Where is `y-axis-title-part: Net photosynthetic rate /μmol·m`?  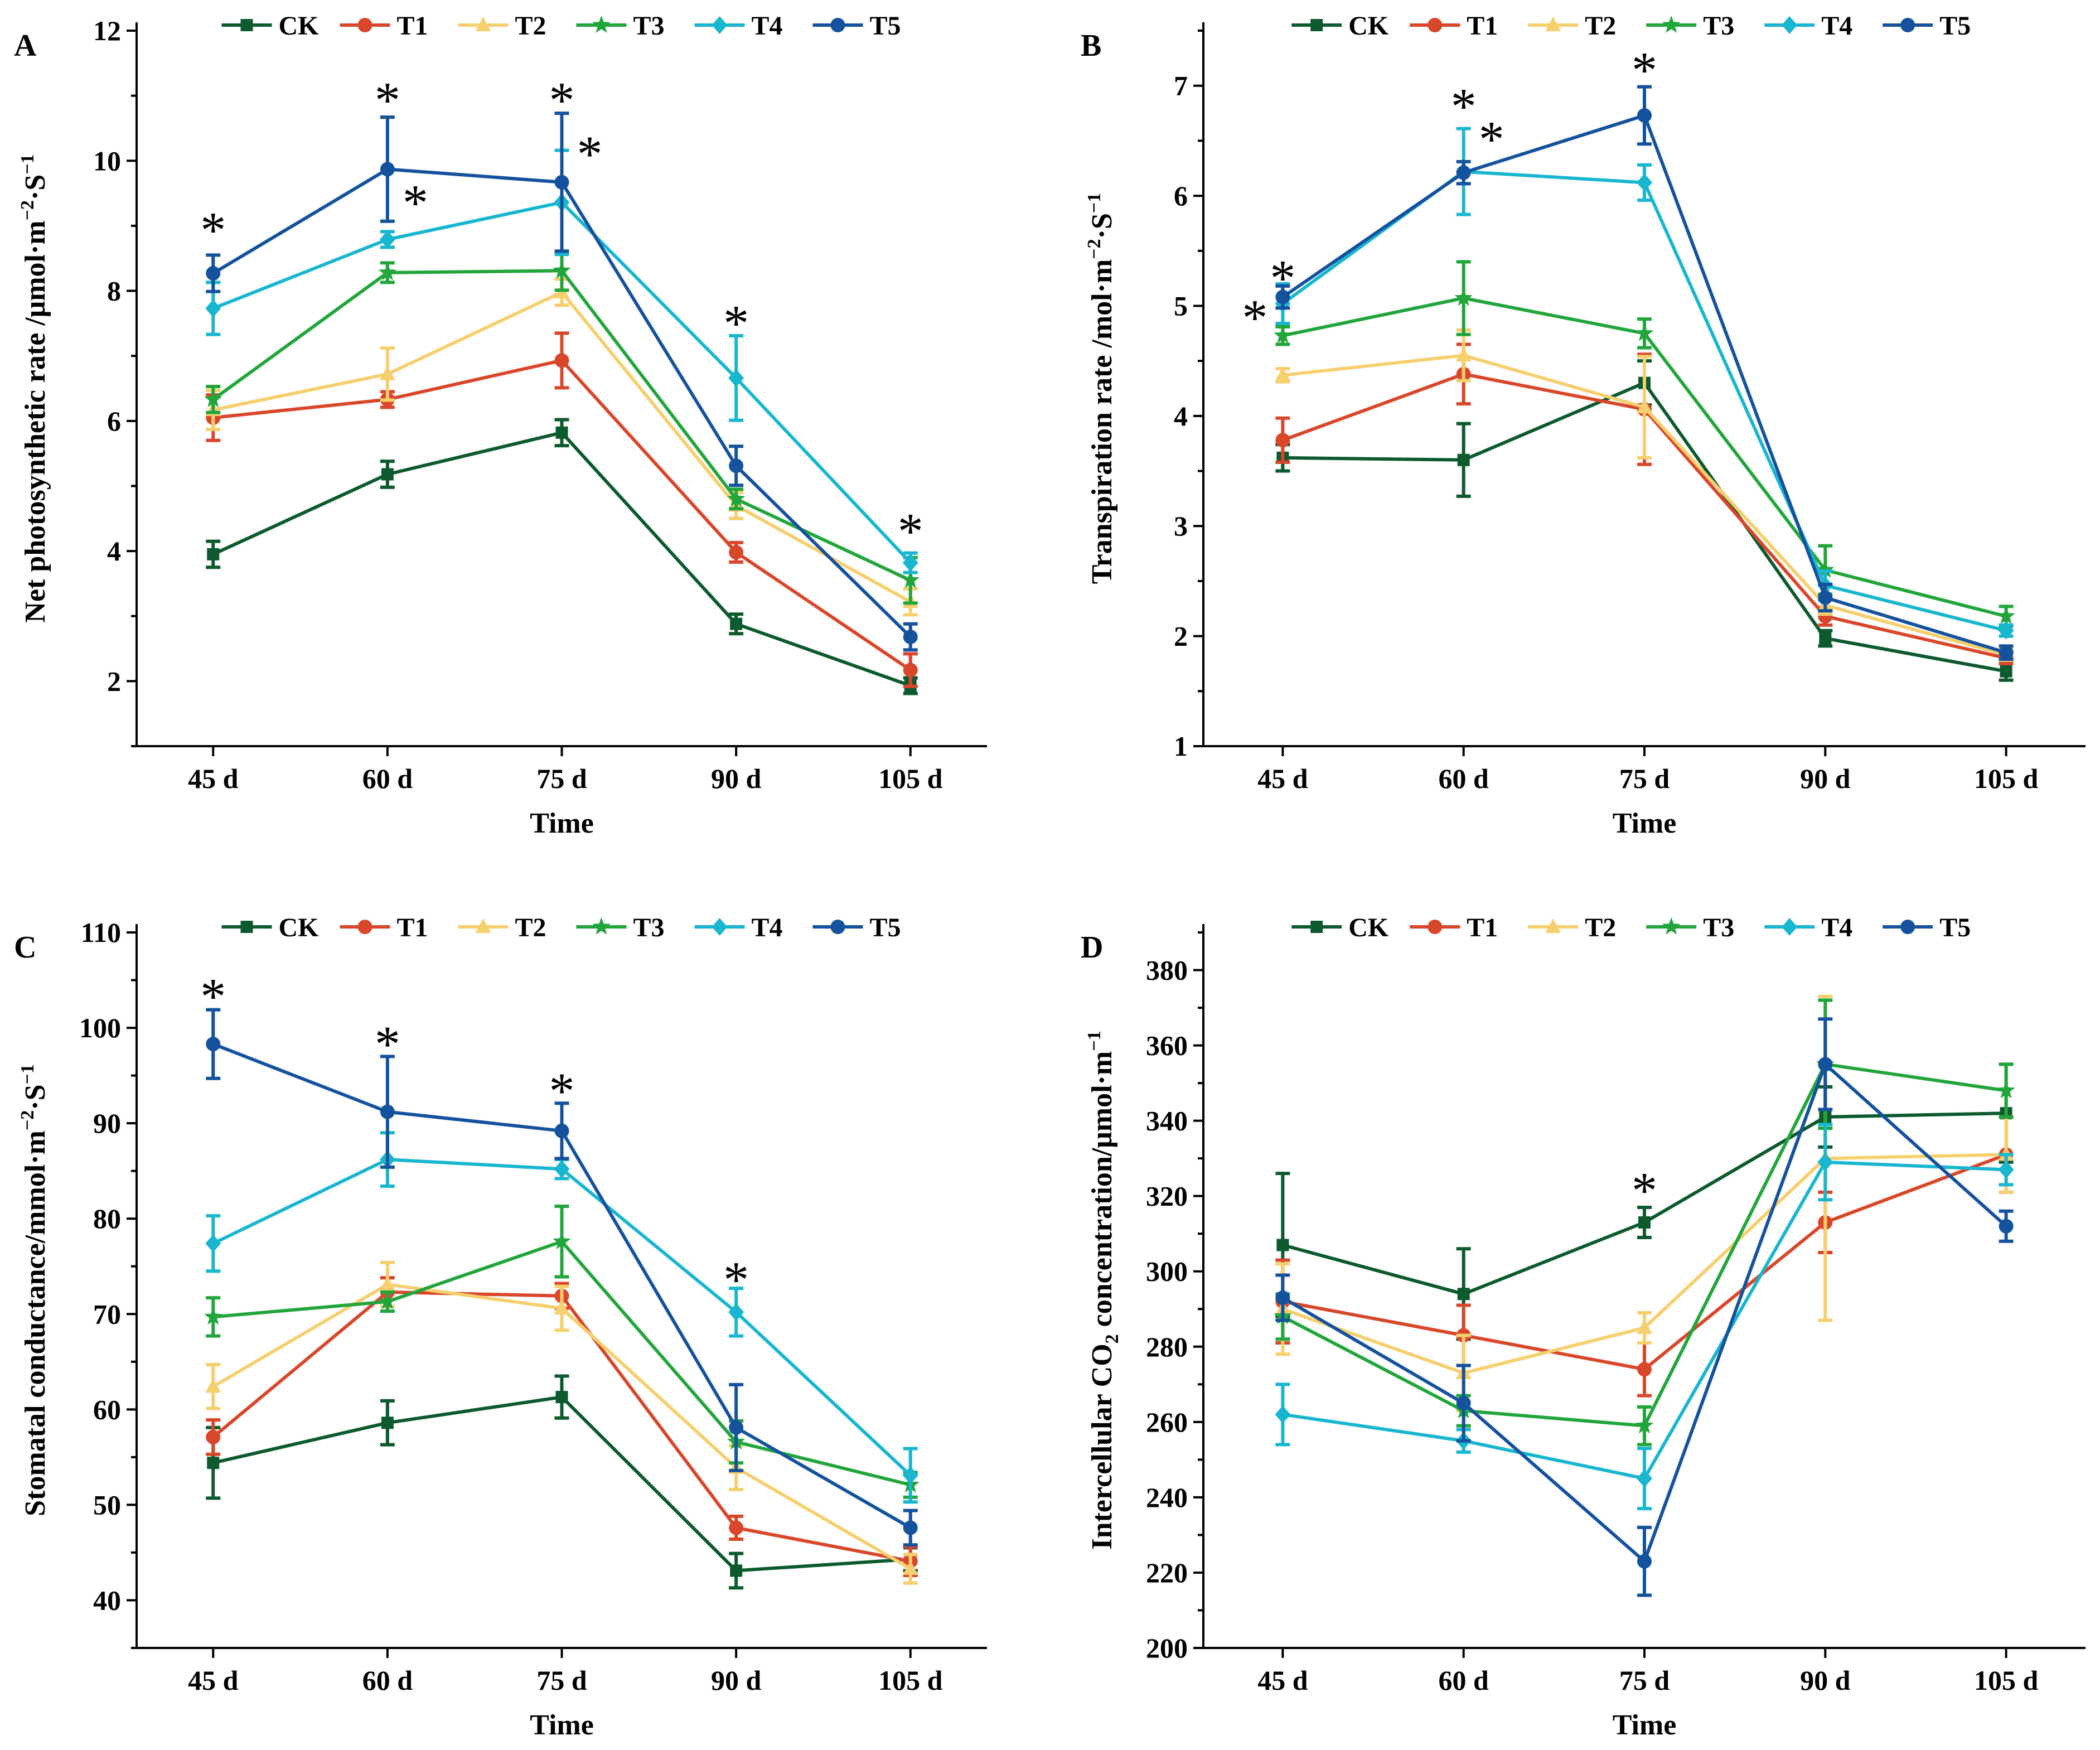
y-axis-title-part: Net photosynthetic rate /μmol·m is located at coordinates (35, 421).